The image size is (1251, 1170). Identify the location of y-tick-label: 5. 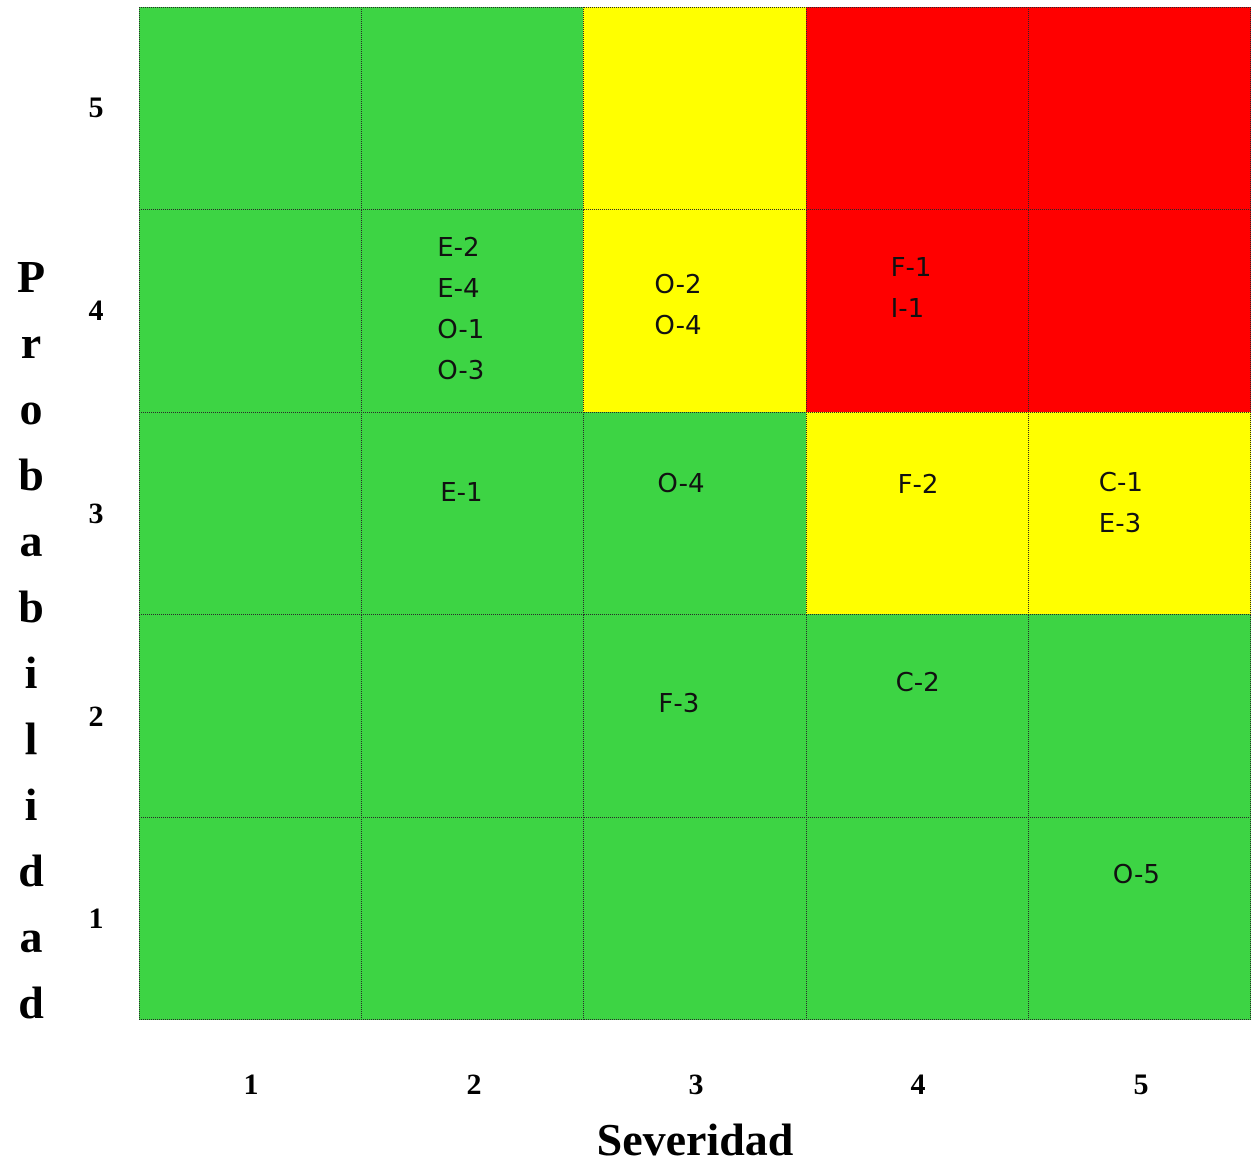
(96, 107).